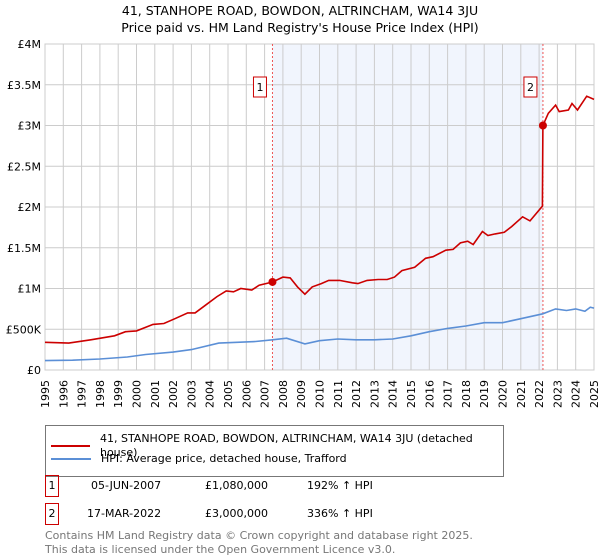 The height and width of the screenshot is (560, 600). What do you see at coordinates (576, 394) in the screenshot?
I see `x-tick-label: 2024` at bounding box center [576, 394].